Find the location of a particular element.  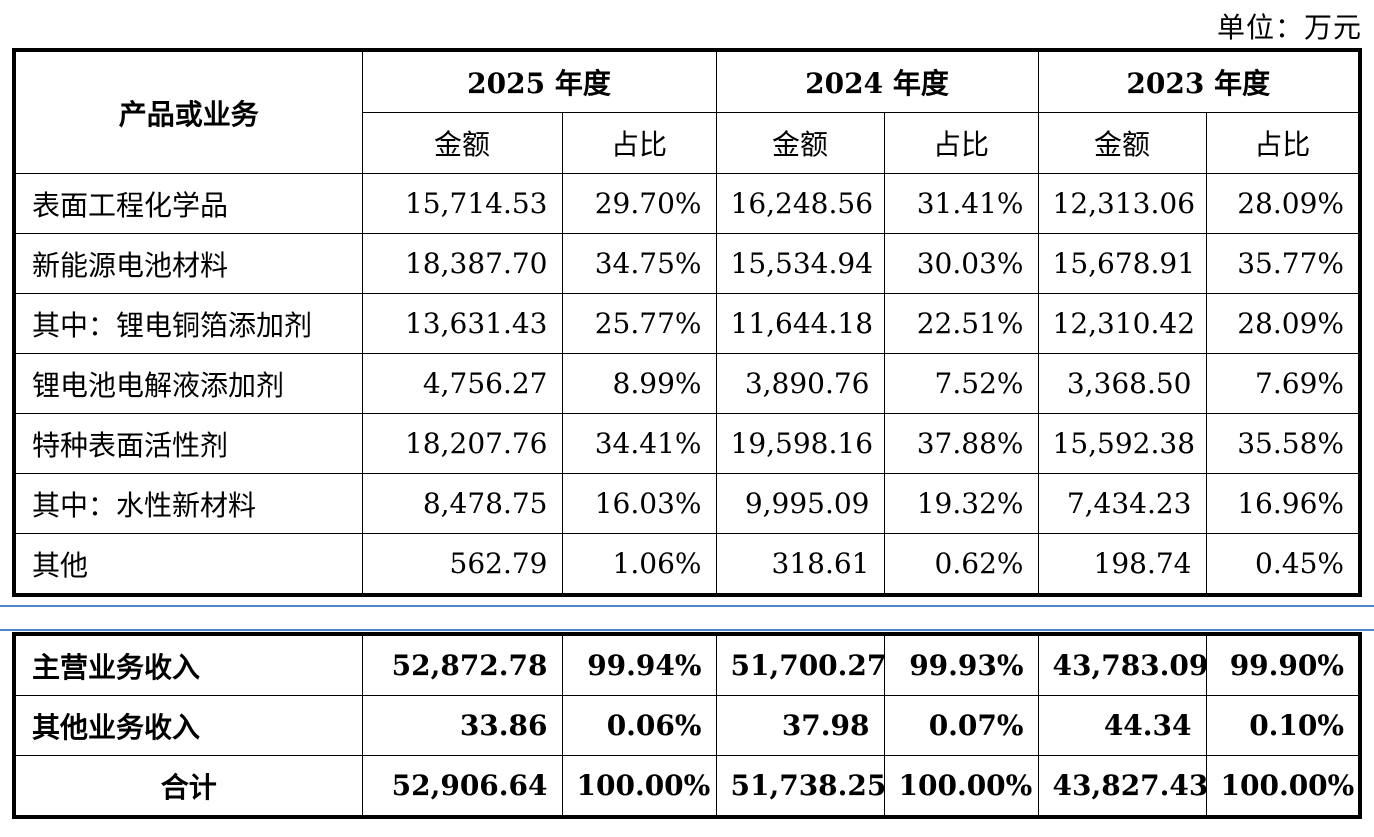

ratio-cell: 1.06% is located at coordinates (639, 564).